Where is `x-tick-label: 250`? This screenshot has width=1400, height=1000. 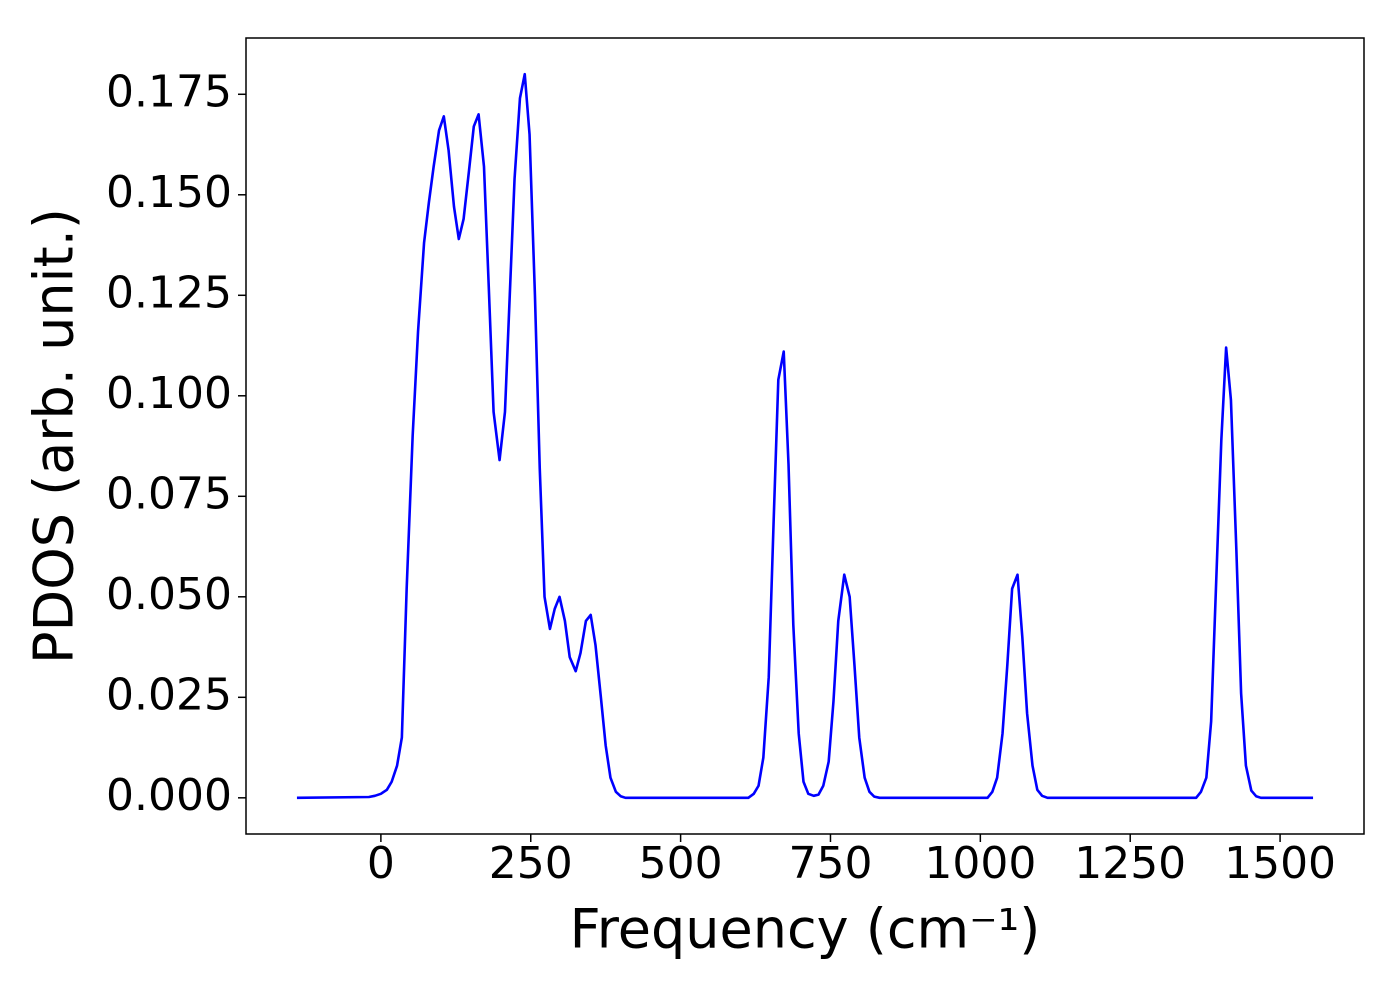 x-tick-label: 250 is located at coordinates (531, 863).